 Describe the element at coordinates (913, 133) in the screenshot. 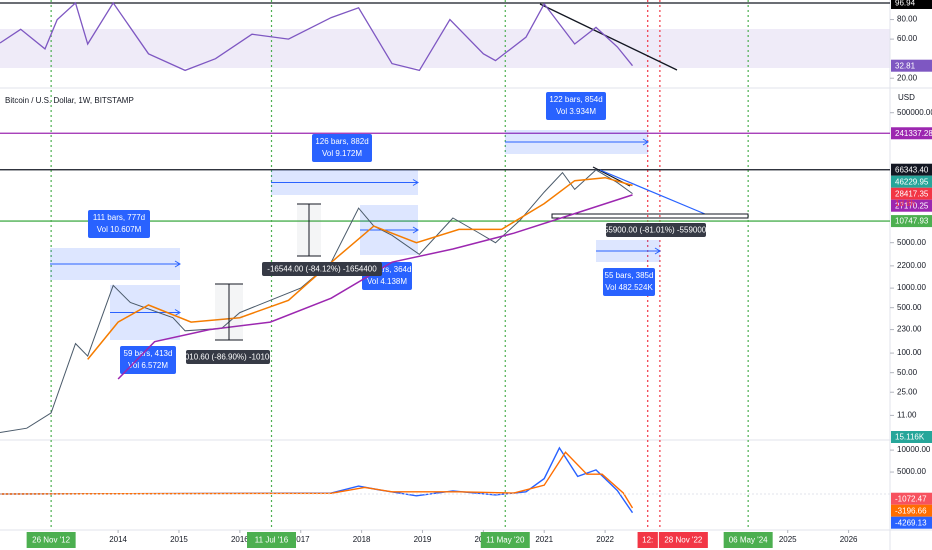

I see `price-level-label: 241337.28` at that location.